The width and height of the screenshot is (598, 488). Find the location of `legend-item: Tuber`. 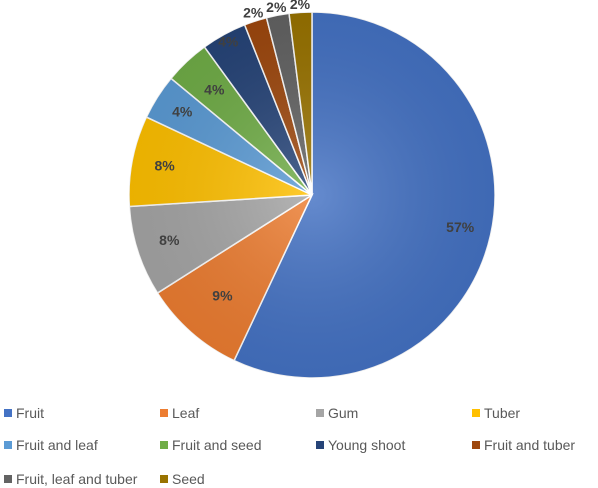

legend-item: Tuber is located at coordinates (496, 413).